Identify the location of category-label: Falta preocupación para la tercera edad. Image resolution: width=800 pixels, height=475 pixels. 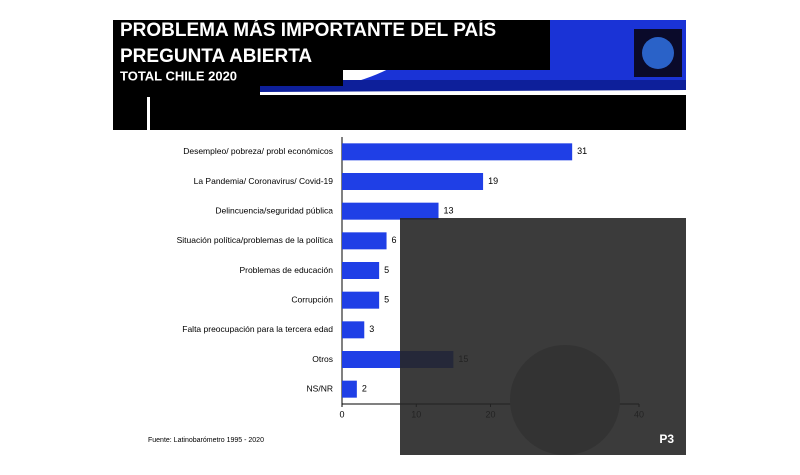
(257, 329).